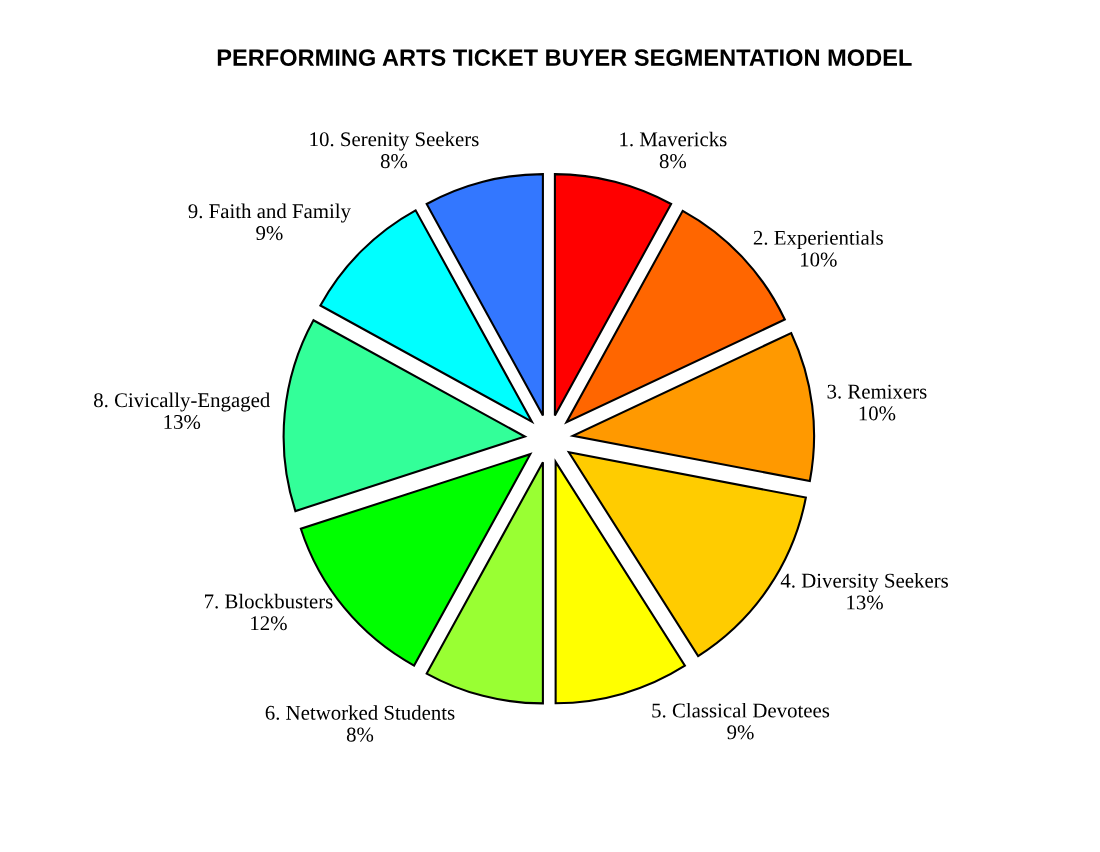  Describe the element at coordinates (864, 582) in the screenshot. I see `slice-label: 4. Diversity Seekers` at that location.